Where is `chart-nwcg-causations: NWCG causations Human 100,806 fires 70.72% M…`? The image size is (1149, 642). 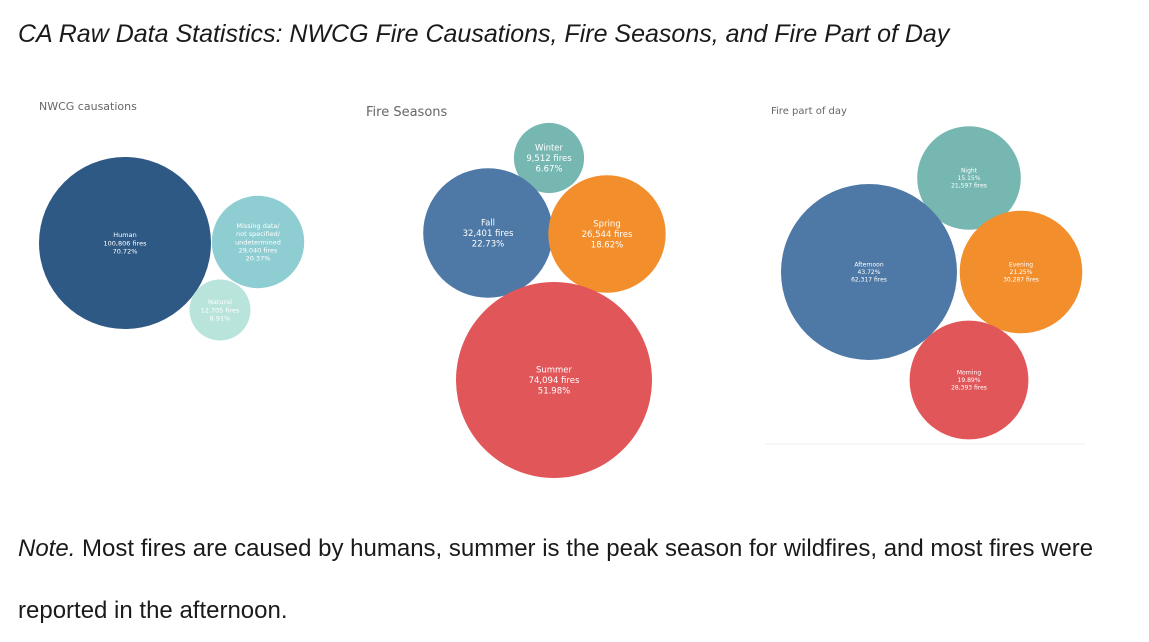
chart-nwcg-causations: NWCG causations Human 100,806 fires 70.72% M… is located at coordinates (172, 220).